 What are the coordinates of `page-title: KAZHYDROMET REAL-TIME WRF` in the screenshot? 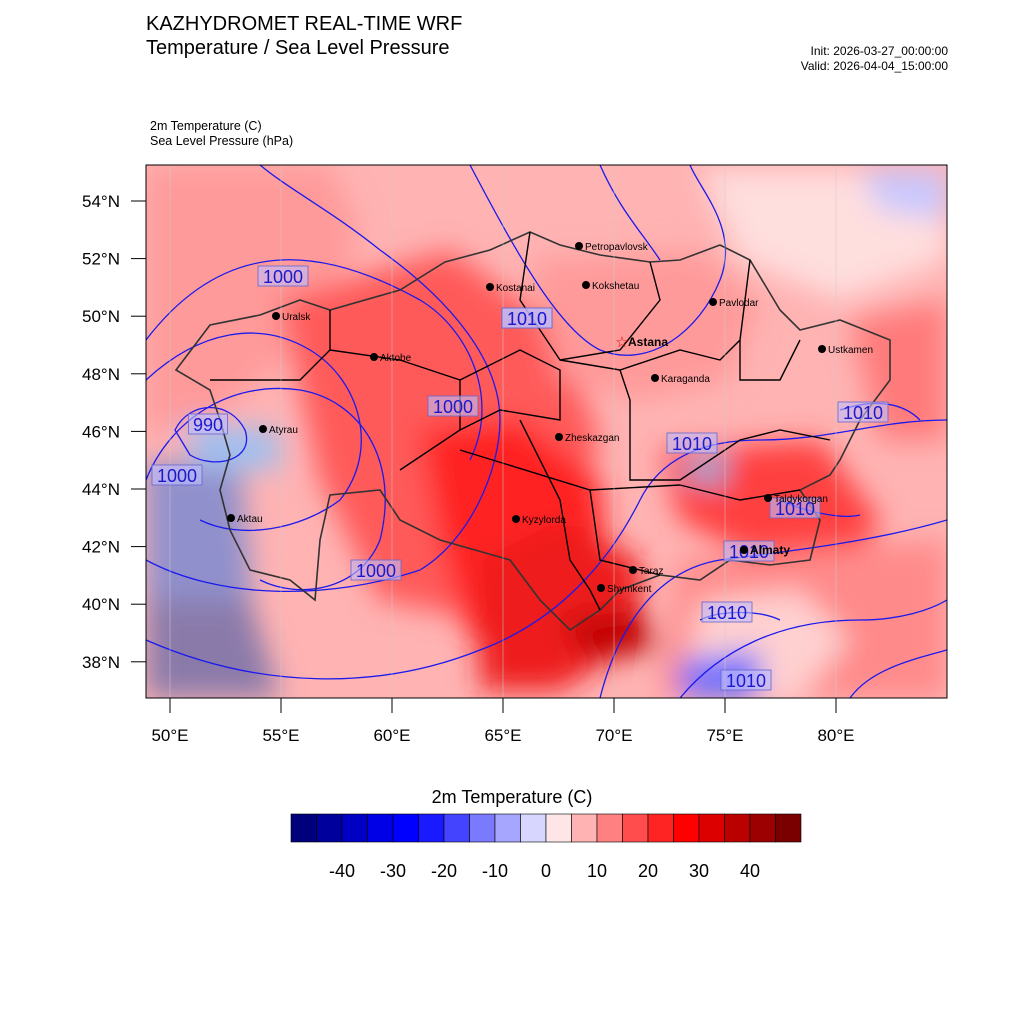 It's located at (304, 24).